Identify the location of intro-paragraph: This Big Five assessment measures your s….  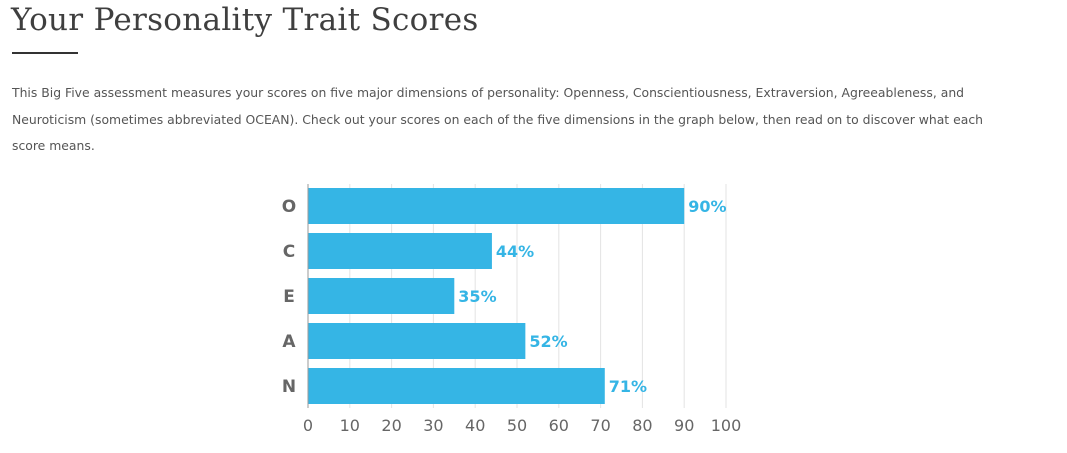
(497, 119).